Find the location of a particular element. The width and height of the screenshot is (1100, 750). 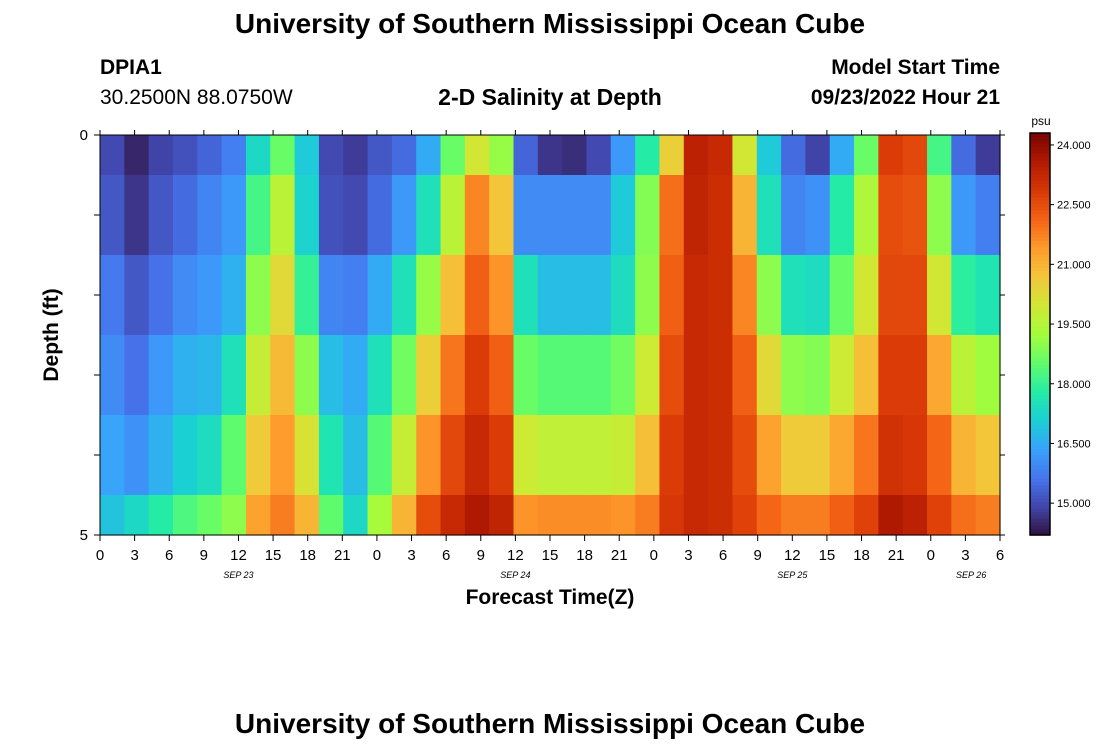

y-tick-label: 5 is located at coordinates (84, 535).